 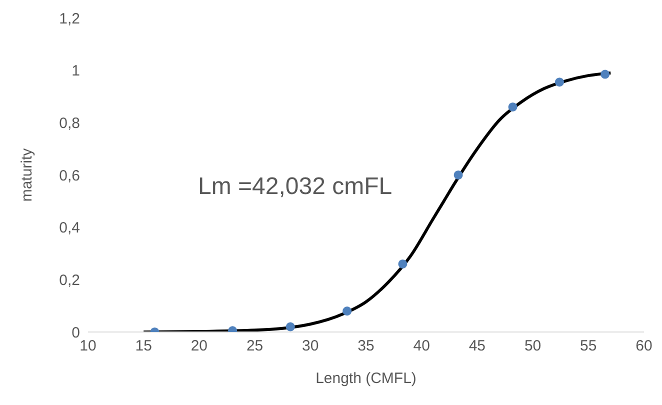 What do you see at coordinates (295, 187) in the screenshot?
I see `annotation: Lm =42,032 cmFL` at bounding box center [295, 187].